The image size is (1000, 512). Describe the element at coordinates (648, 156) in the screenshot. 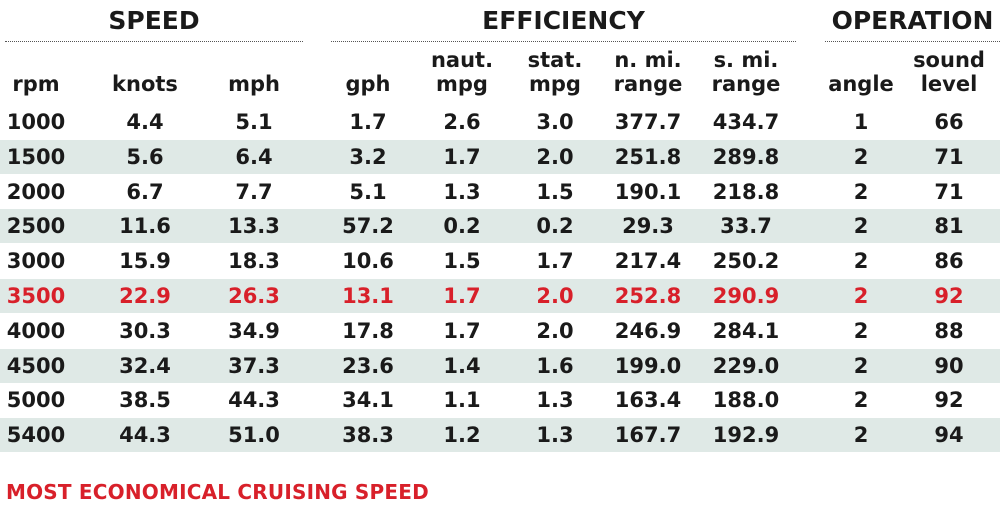

I see `cell-n-mi-range: 251.8` at that location.